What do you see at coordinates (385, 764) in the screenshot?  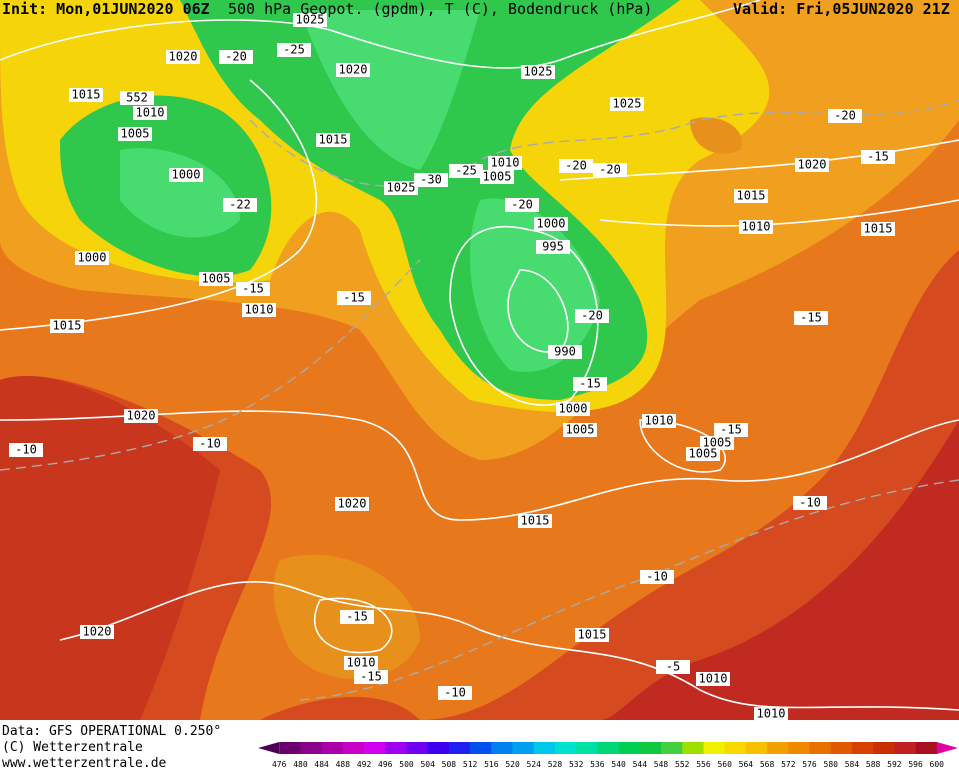 I see `colorbar-tick-label: 496` at bounding box center [385, 764].